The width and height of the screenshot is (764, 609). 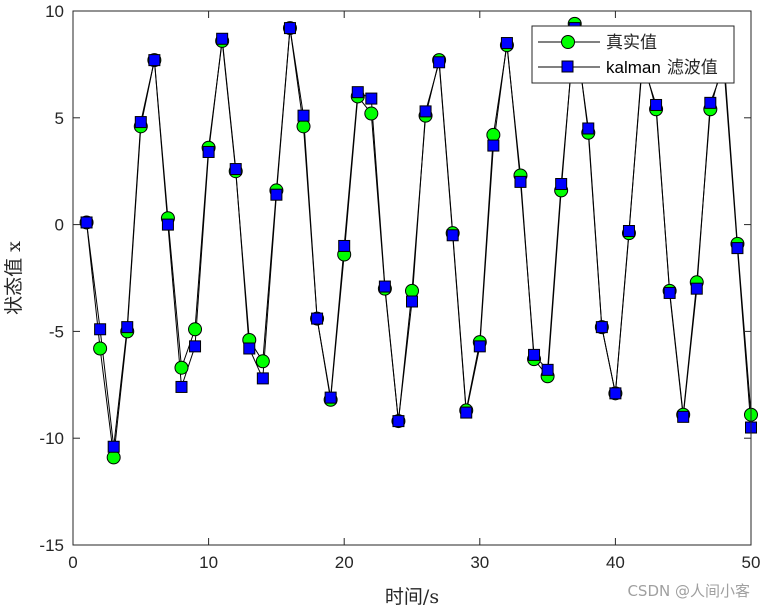 What do you see at coordinates (568, 42) in the screenshot?
I see `legend-circle-marker-icon` at bounding box center [568, 42].